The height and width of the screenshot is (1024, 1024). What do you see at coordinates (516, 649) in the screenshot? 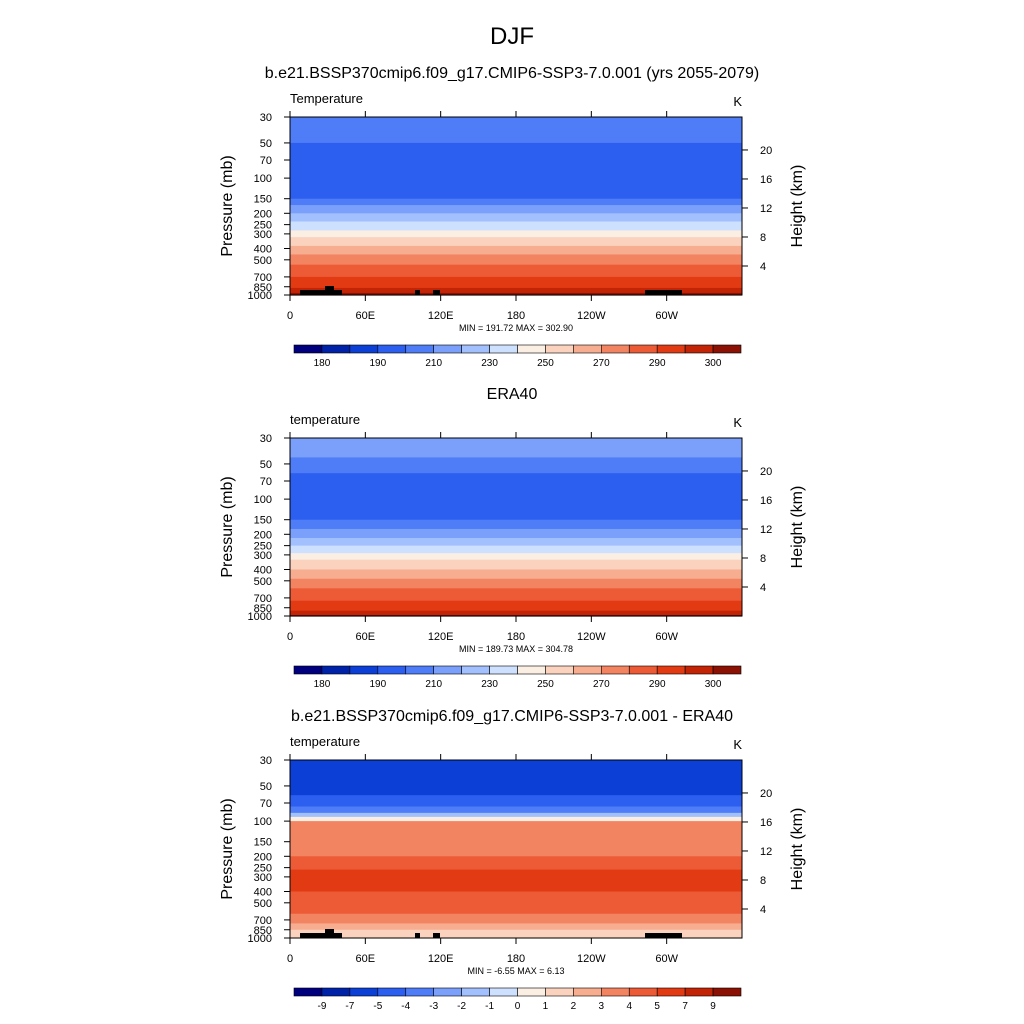
I see `stats-text: MIN = 189.73 MAX = 304.78` at bounding box center [516, 649].